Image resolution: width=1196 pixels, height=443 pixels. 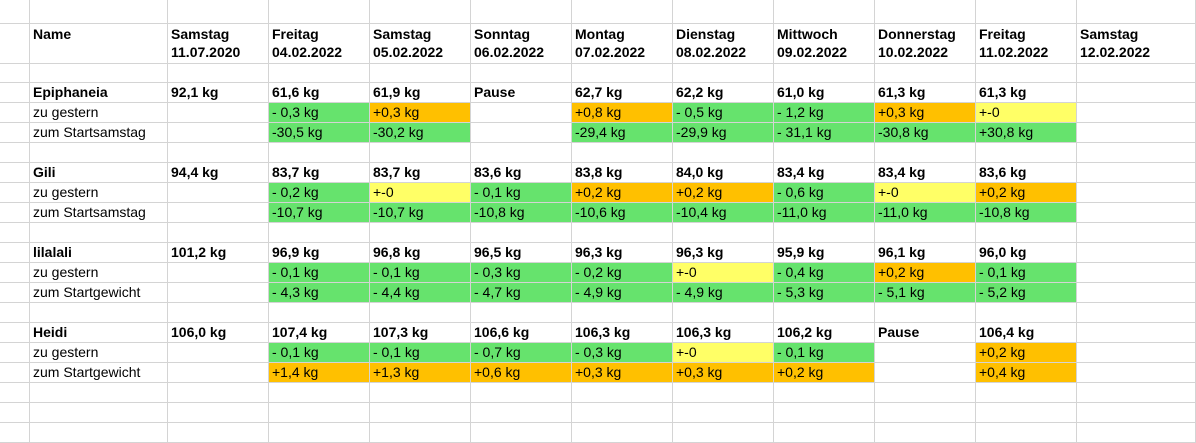 What do you see at coordinates (723, 133) in the screenshot?
I see `delta-cell: -29,9 kg` at bounding box center [723, 133].